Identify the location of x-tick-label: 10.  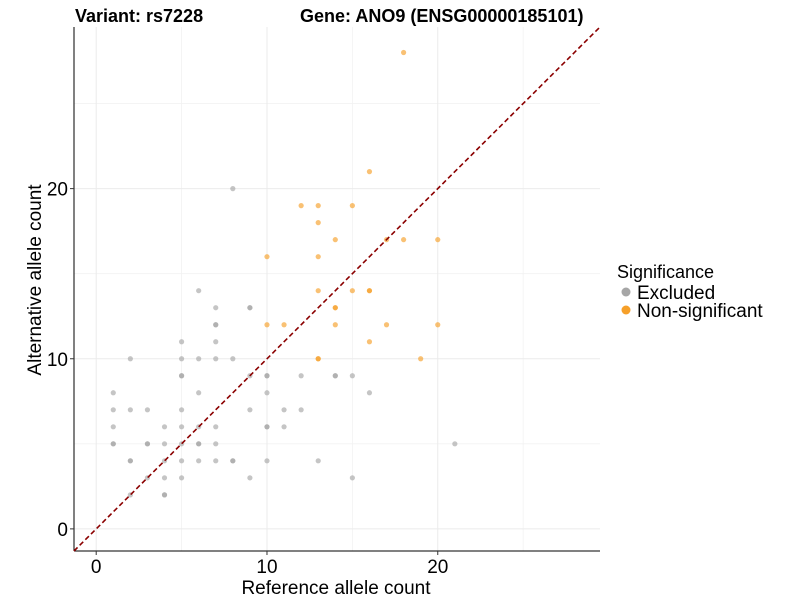
(266, 567).